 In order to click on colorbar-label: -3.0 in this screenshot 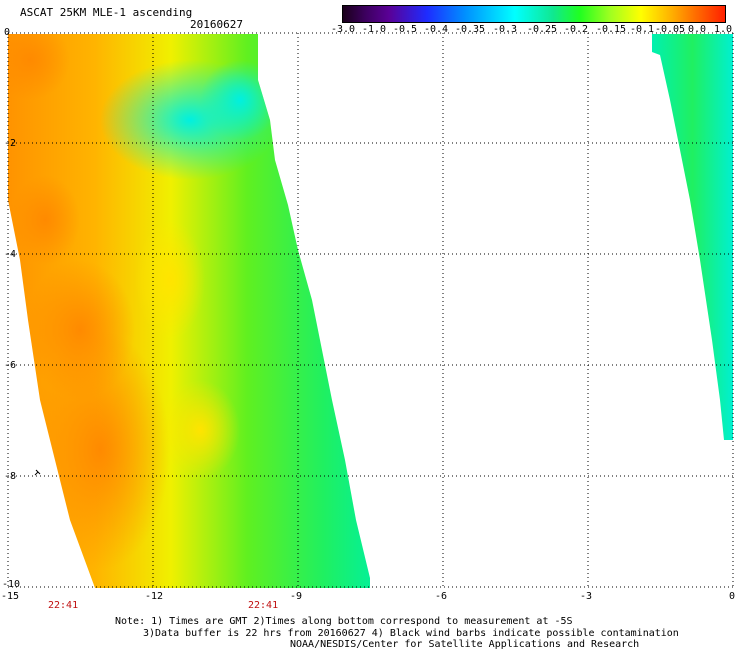, I will do `click(343, 29)`.